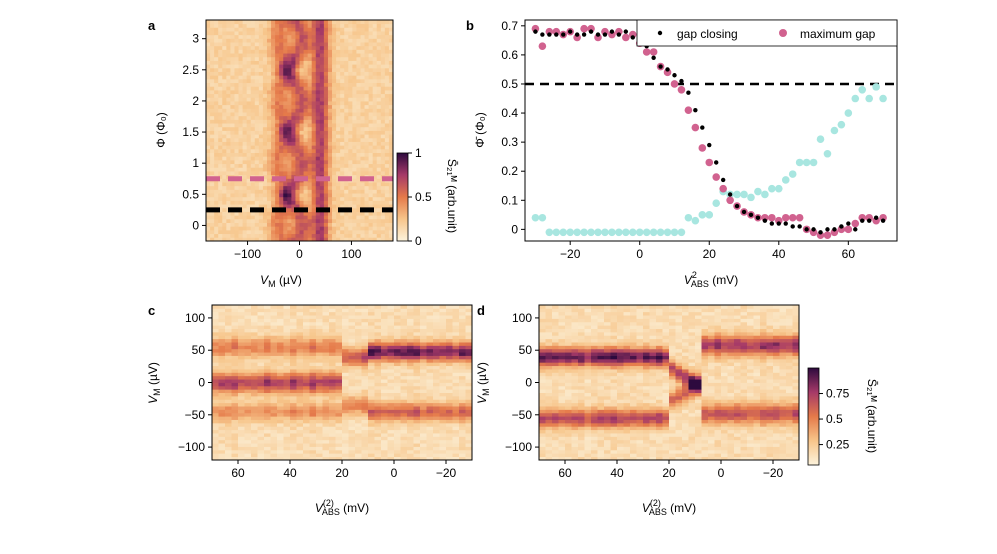 The width and height of the screenshot is (997, 554). Describe the element at coordinates (827, 229) in the screenshot. I see `point-gap-closing` at that location.